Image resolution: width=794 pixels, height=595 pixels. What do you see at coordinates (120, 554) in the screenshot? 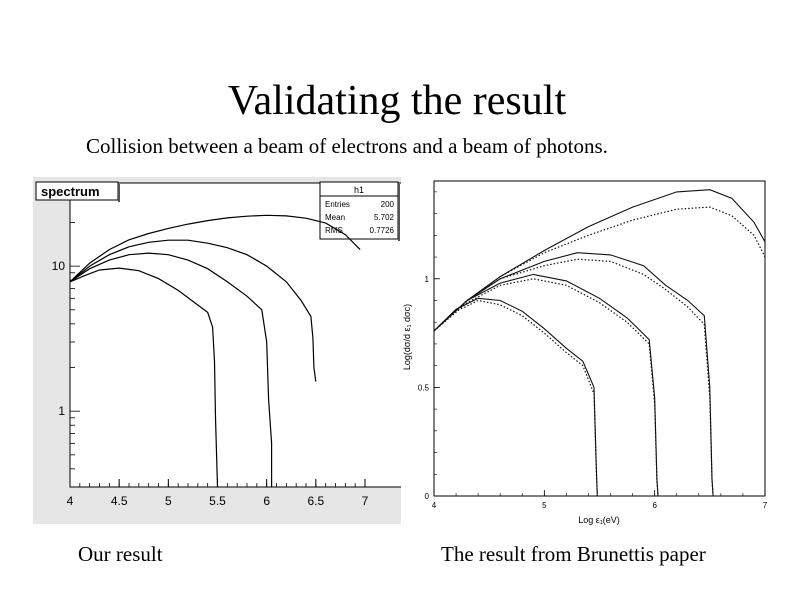
I see `caption-left: Our result` at bounding box center [120, 554].